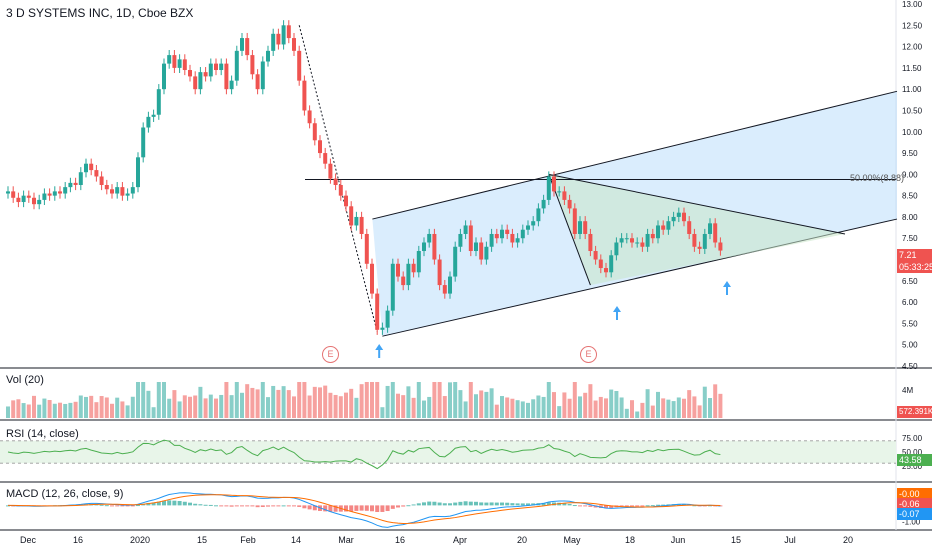  I want to click on triangle-leg-line, so click(569, 230).